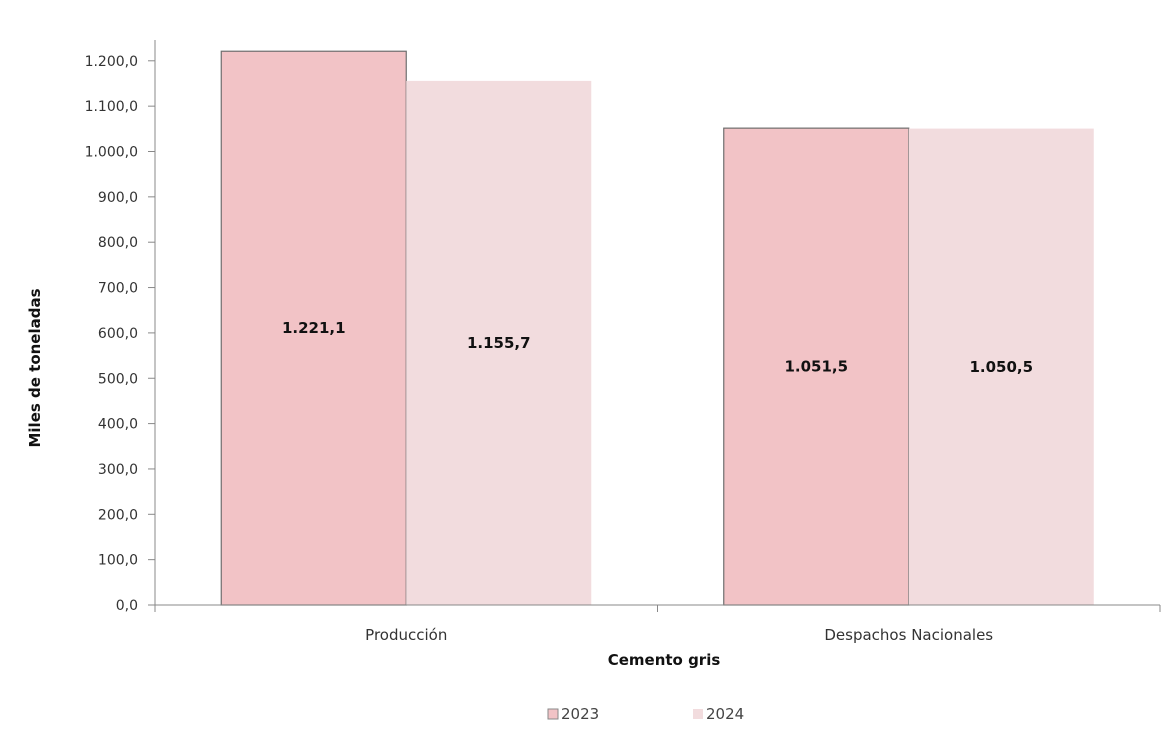  I want to click on y-tick-label: 0,0, so click(127, 606).